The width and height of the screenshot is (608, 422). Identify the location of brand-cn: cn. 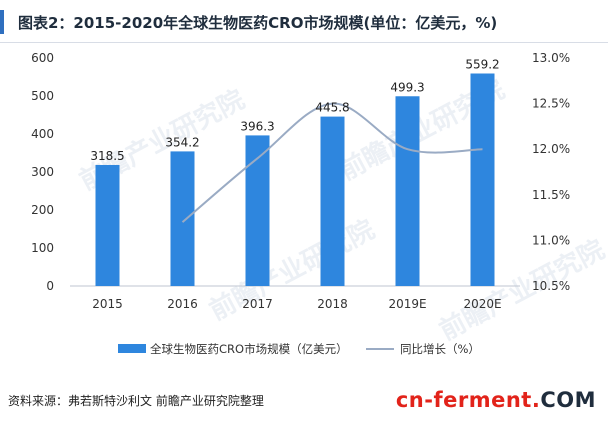
(410, 400).